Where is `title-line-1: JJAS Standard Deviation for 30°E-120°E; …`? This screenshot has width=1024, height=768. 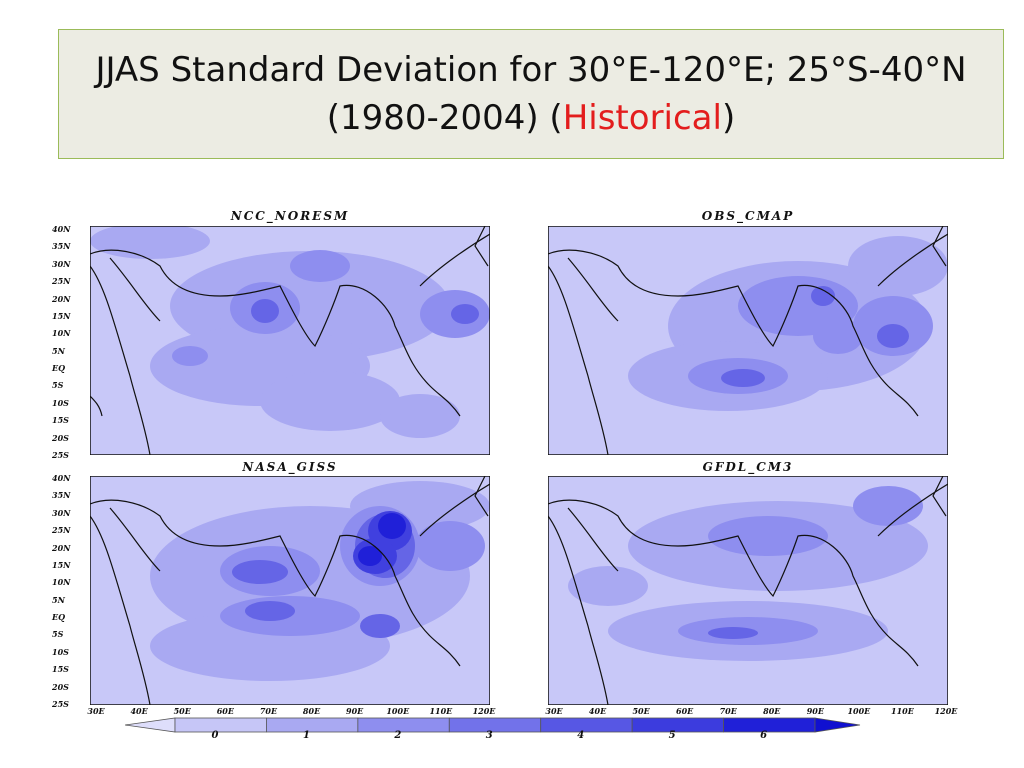
title-line-1: JJAS Standard Deviation for 30°E-120°E; … is located at coordinates (531, 70).